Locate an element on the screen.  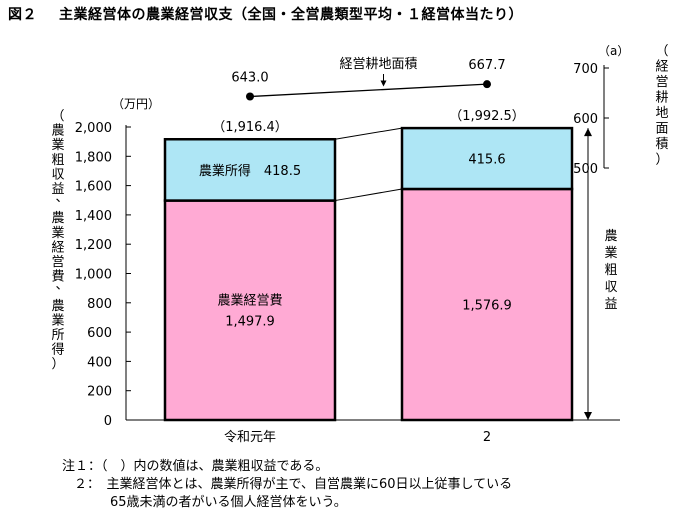
category-label: 2 is located at coordinates (487, 437).